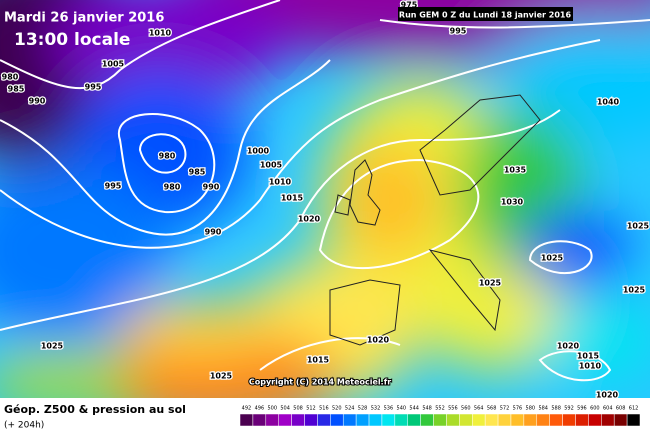  Describe the element at coordinates (515, 170) in the screenshot. I see `isobar-label: 1035` at that location.